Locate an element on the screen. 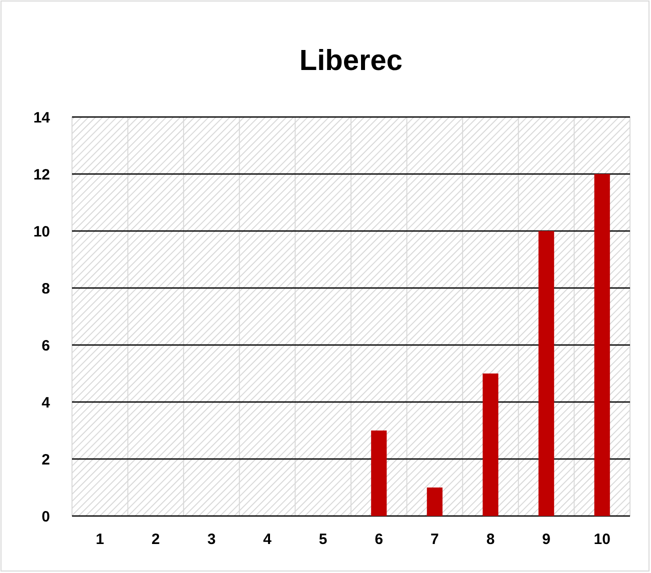 The image size is (651, 573). x-tick-label: 3 is located at coordinates (211, 539).